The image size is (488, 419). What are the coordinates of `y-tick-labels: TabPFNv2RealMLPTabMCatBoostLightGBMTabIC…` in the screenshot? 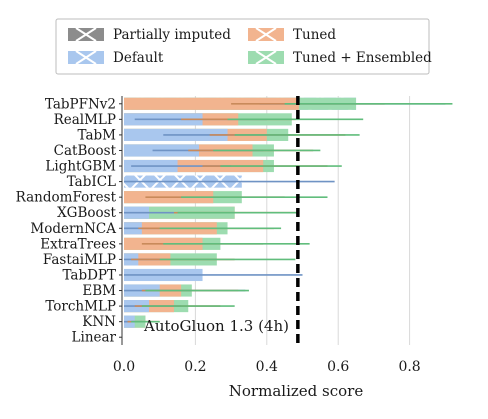 It's located at (69, 221).